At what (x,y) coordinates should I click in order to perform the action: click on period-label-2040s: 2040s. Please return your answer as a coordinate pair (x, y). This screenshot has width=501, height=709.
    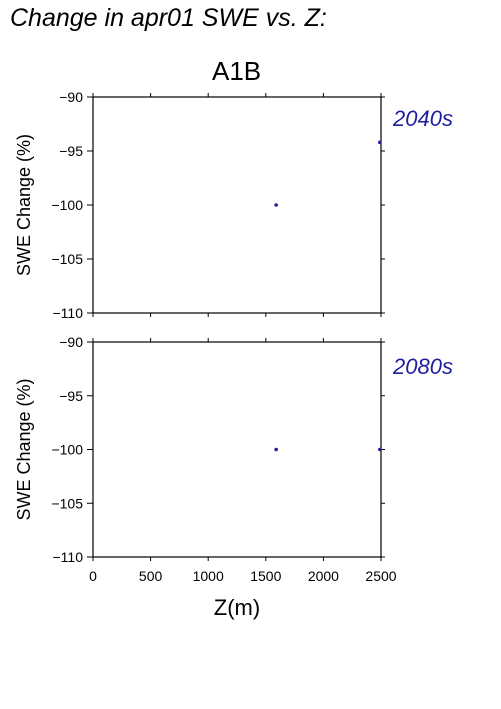
    Looking at the image, I should click on (423, 118).